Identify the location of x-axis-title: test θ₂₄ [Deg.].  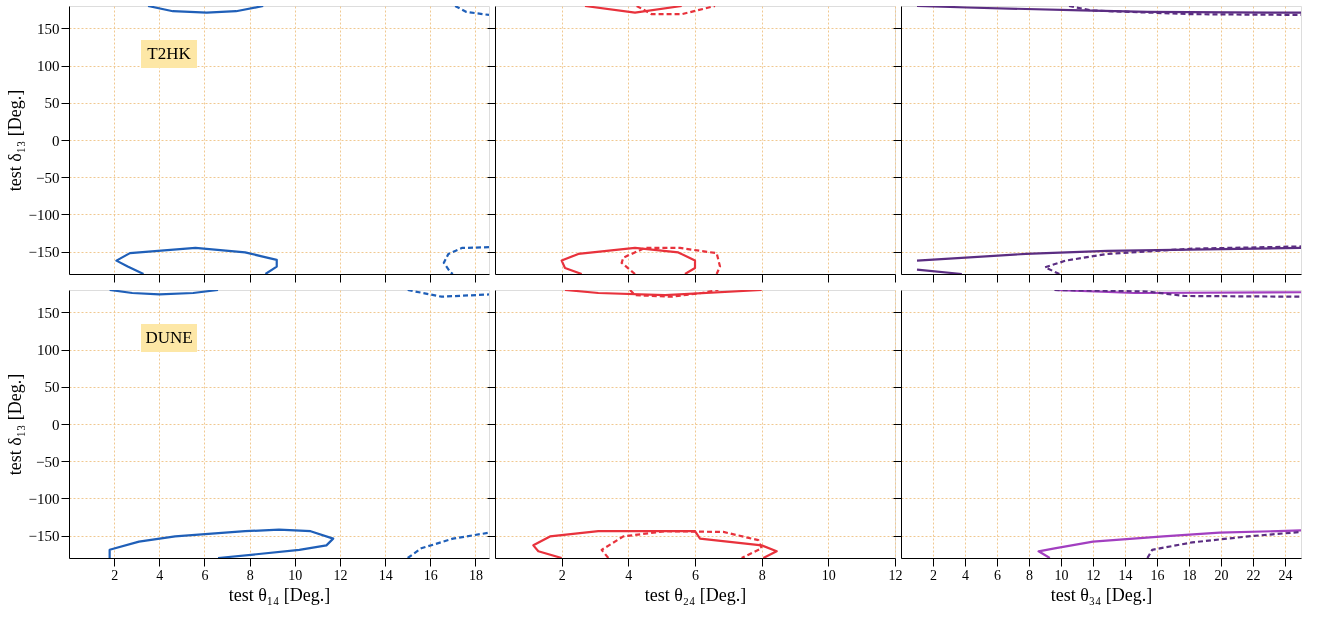
(695, 594).